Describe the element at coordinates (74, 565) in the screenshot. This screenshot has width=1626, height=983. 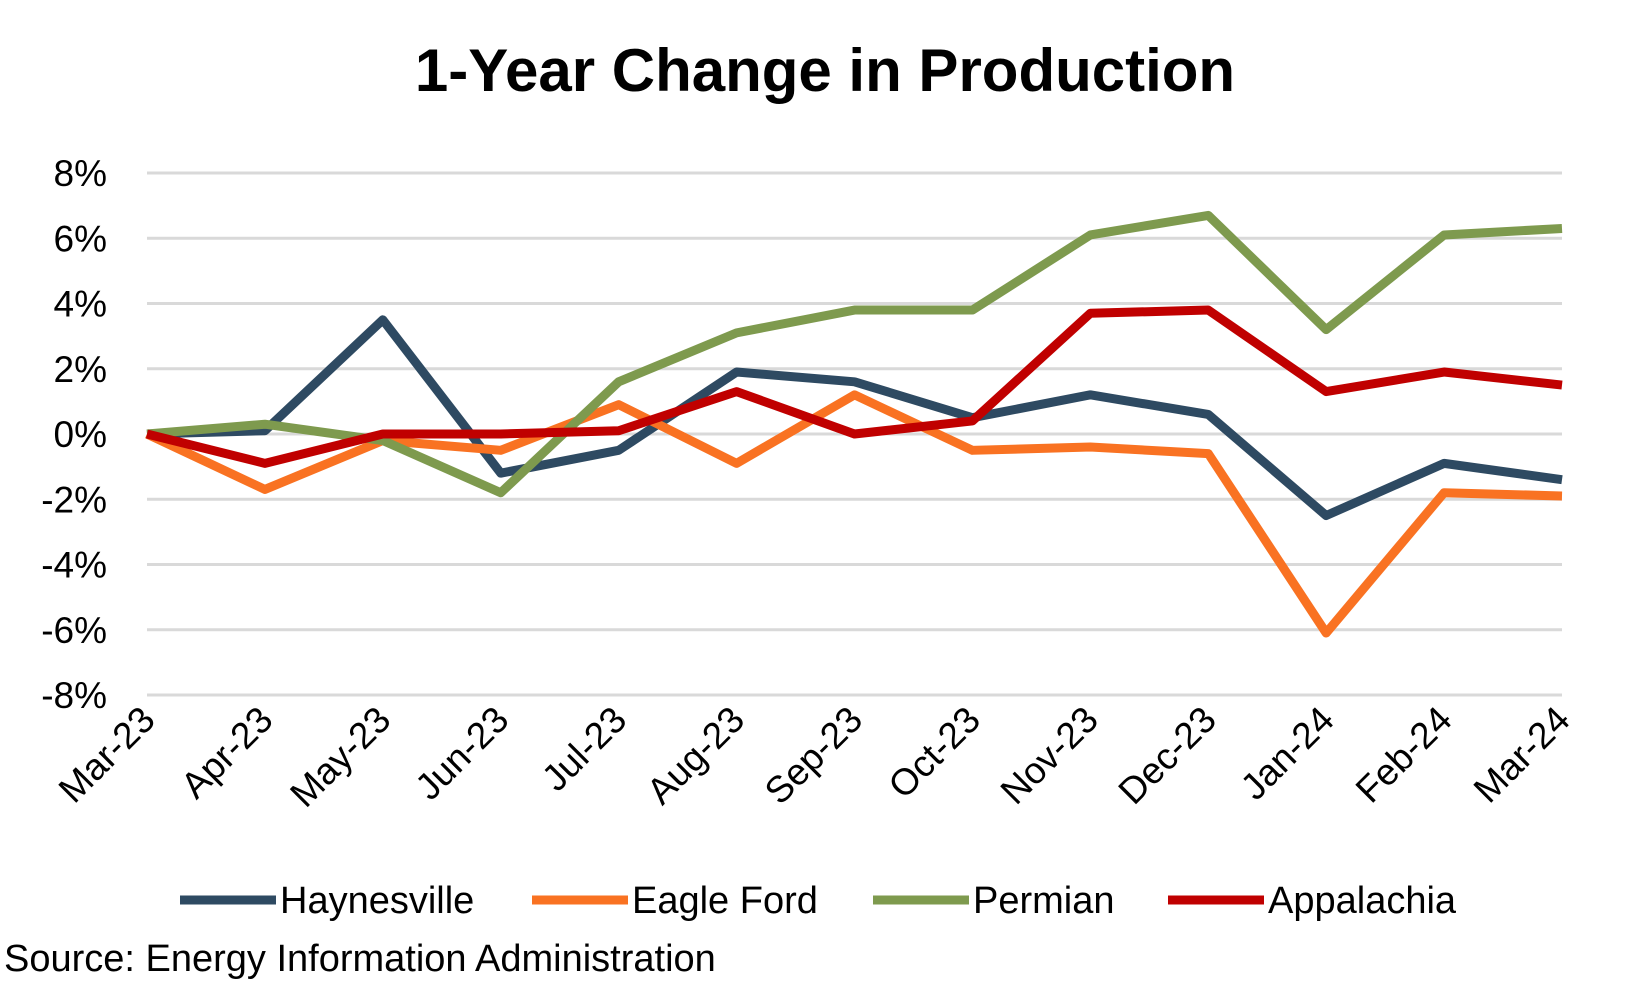
I see `y-tick-label: -4%` at that location.